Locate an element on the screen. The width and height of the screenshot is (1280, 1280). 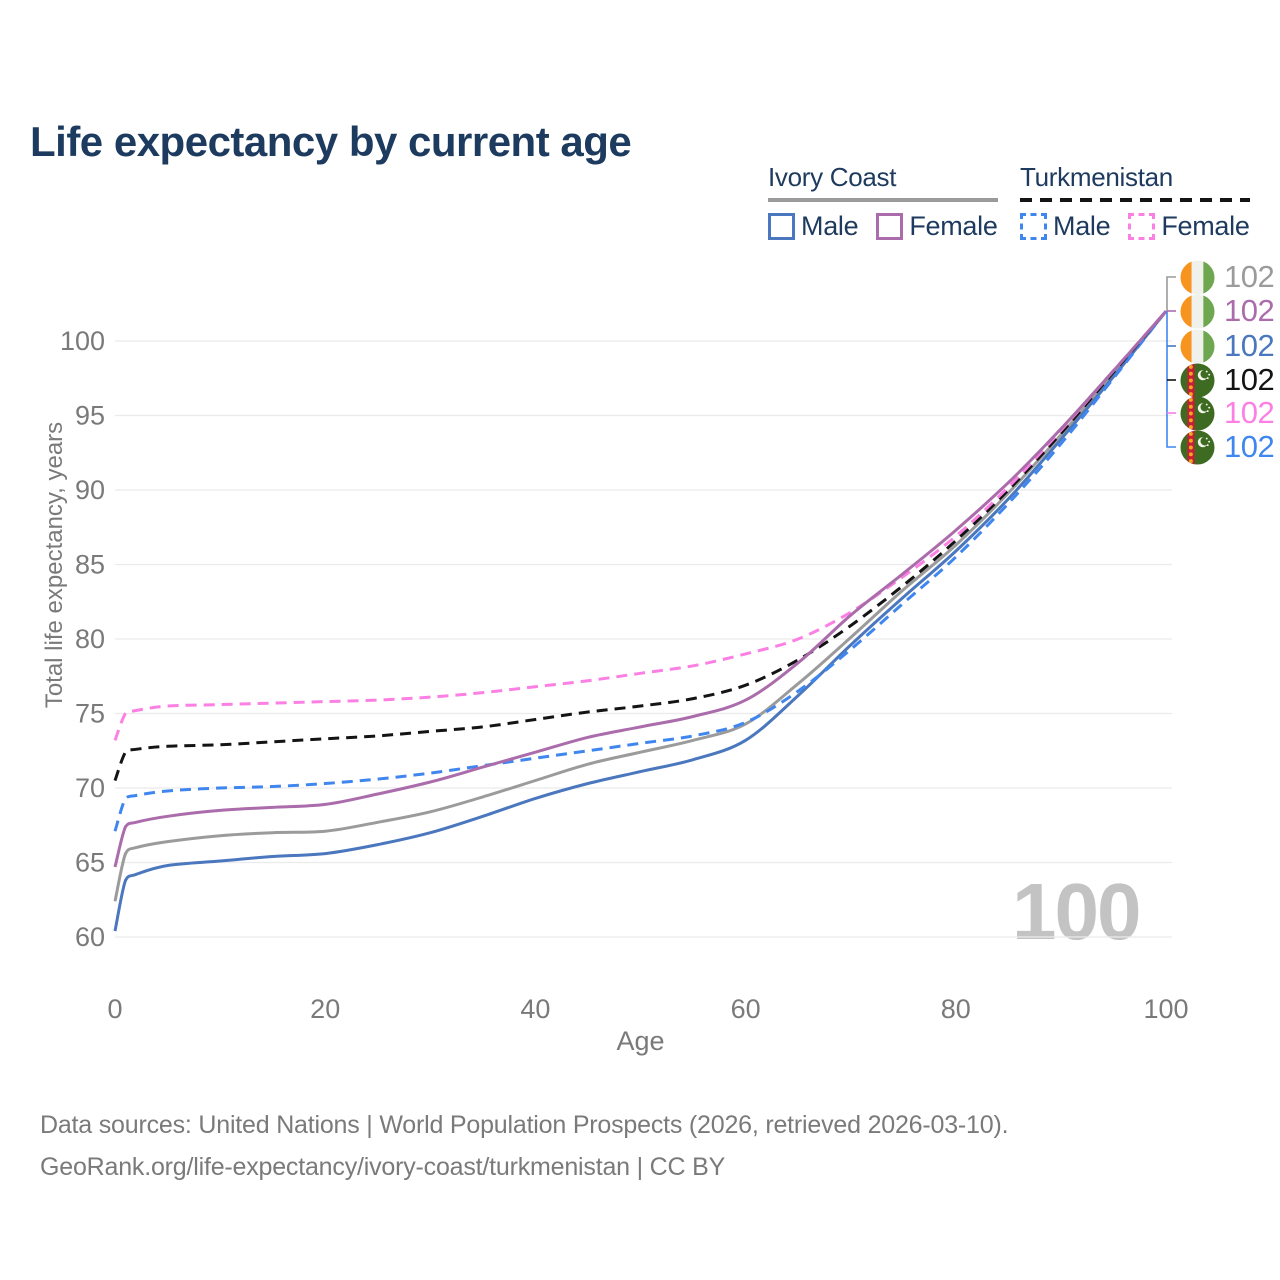
legend-label-ivory-coast-female: Female is located at coordinates (953, 226).